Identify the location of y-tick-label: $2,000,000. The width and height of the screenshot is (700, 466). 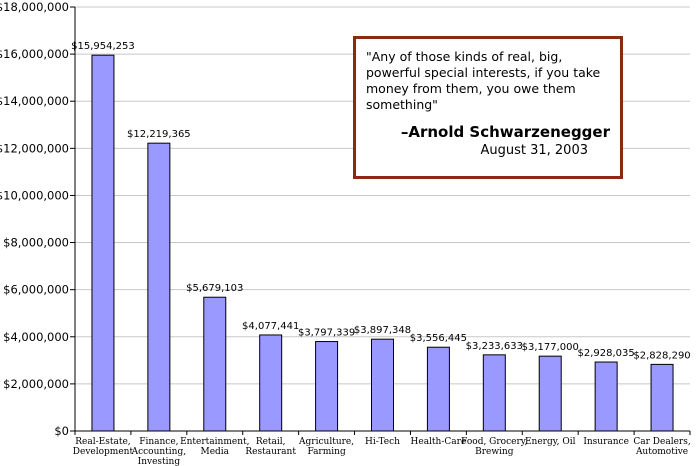
(36, 384).